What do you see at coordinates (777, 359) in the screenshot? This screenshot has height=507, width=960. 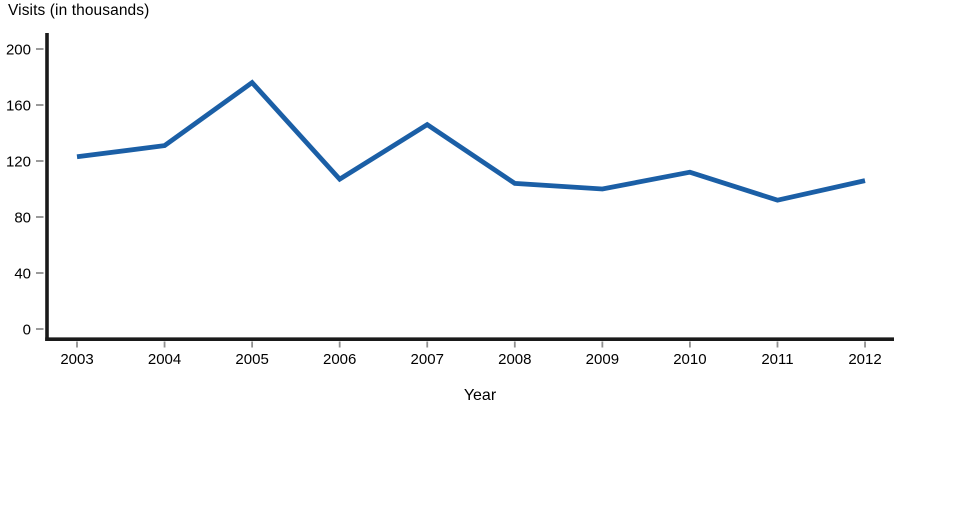 I see `x-tick-label: 2011` at bounding box center [777, 359].